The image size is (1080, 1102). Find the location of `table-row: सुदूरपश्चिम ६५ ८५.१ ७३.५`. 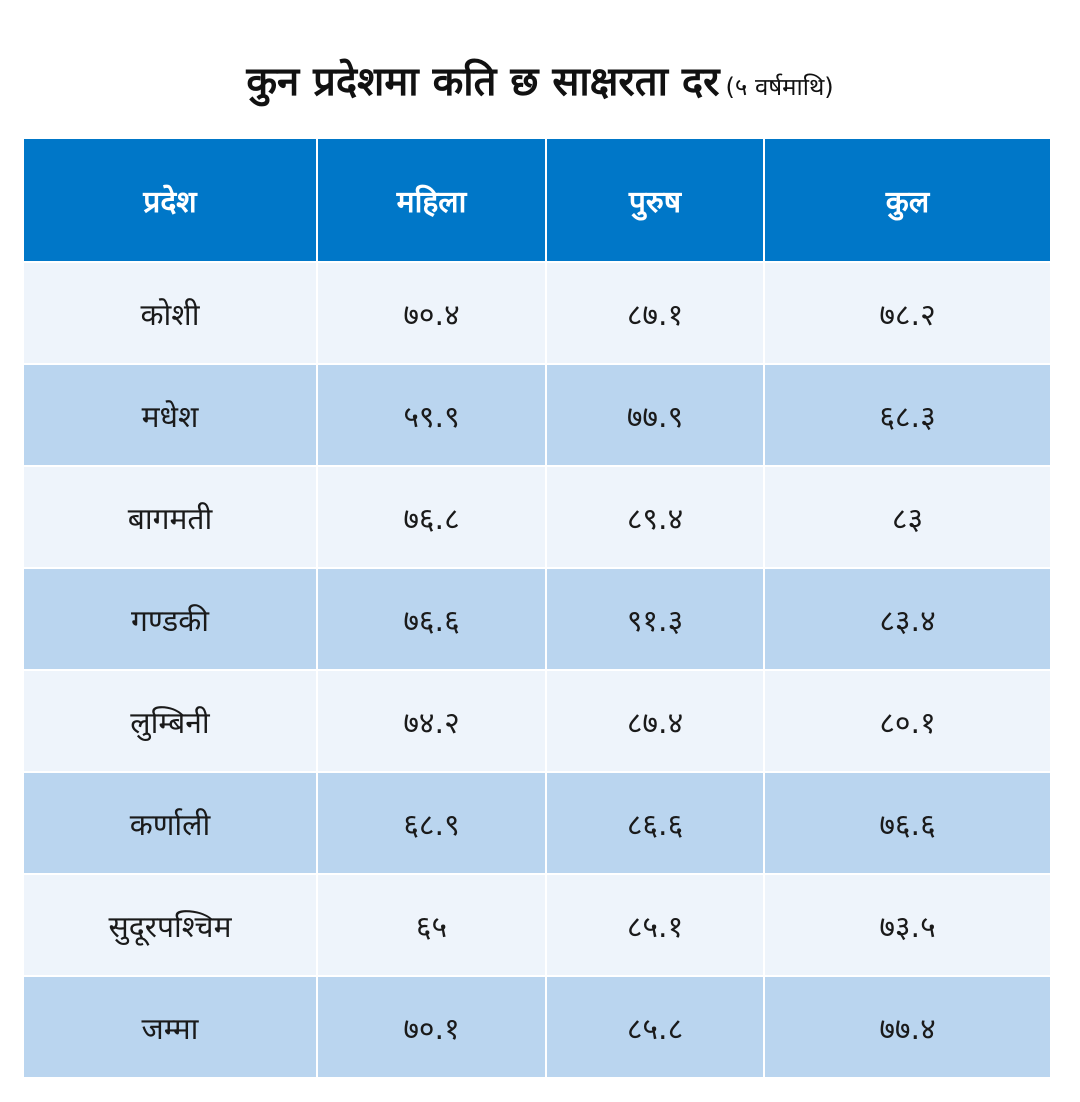

table-row: सुदूरपश्चिम ६५ ८५.१ ७३.५ is located at coordinates (537, 925).